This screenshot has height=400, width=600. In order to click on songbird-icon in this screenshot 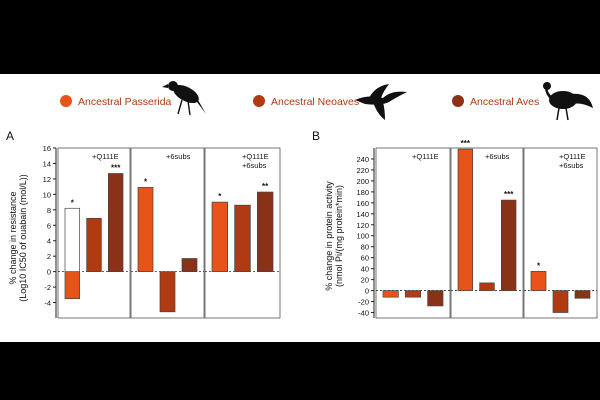, I will do `click(184, 98)`.